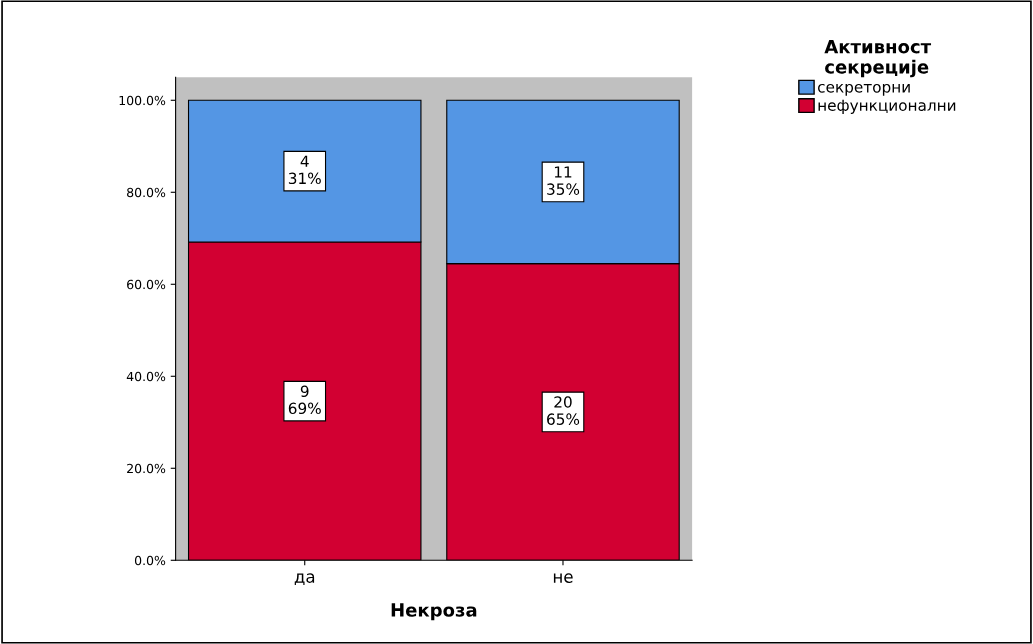  Describe the element at coordinates (563, 578) in the screenshot. I see `x-tick-label: не` at that location.